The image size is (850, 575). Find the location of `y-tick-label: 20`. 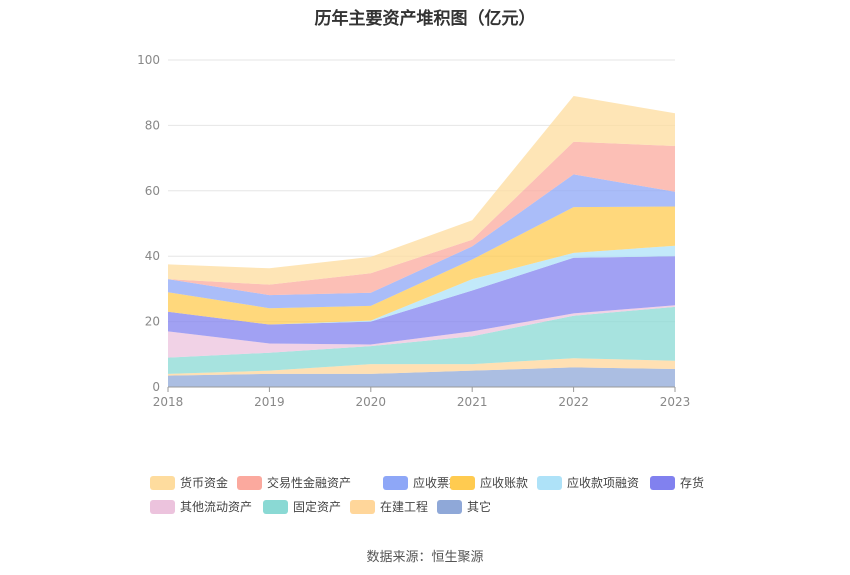

y-tick-label: 20 is located at coordinates (152, 322).